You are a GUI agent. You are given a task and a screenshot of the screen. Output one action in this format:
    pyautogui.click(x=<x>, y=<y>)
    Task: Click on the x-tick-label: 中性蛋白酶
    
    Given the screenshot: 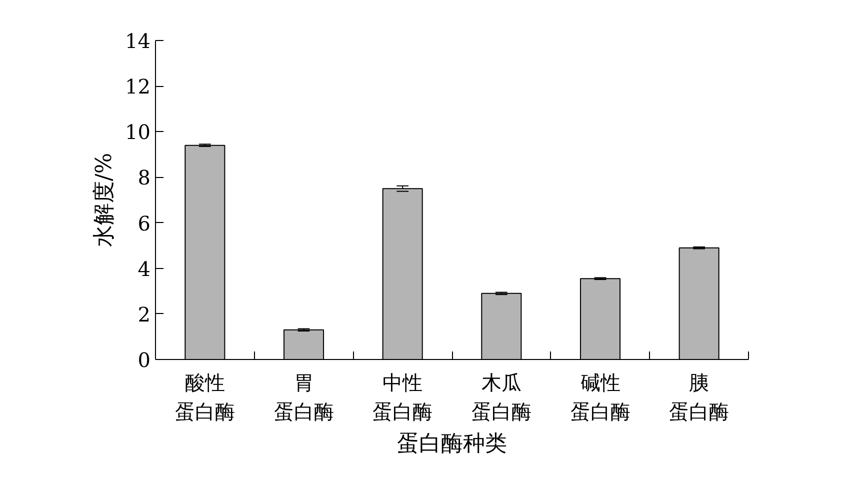 What is the action you would take?
    pyautogui.click(x=402, y=397)
    